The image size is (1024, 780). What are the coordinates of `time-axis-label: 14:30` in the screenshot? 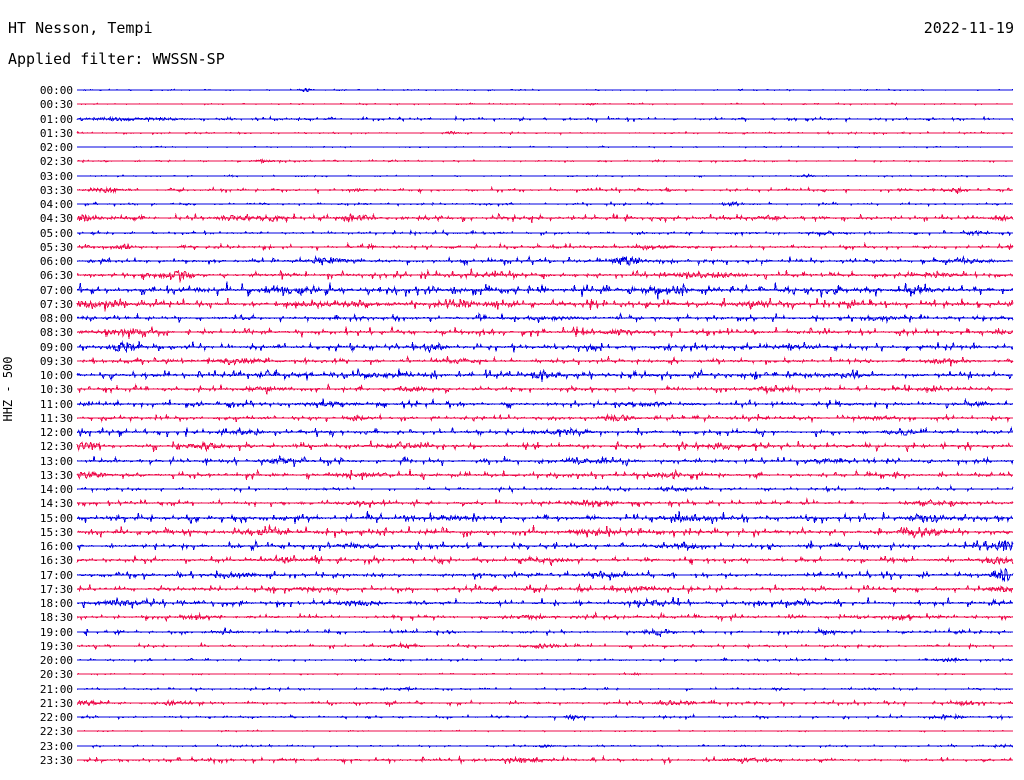 It's located at (56, 504).